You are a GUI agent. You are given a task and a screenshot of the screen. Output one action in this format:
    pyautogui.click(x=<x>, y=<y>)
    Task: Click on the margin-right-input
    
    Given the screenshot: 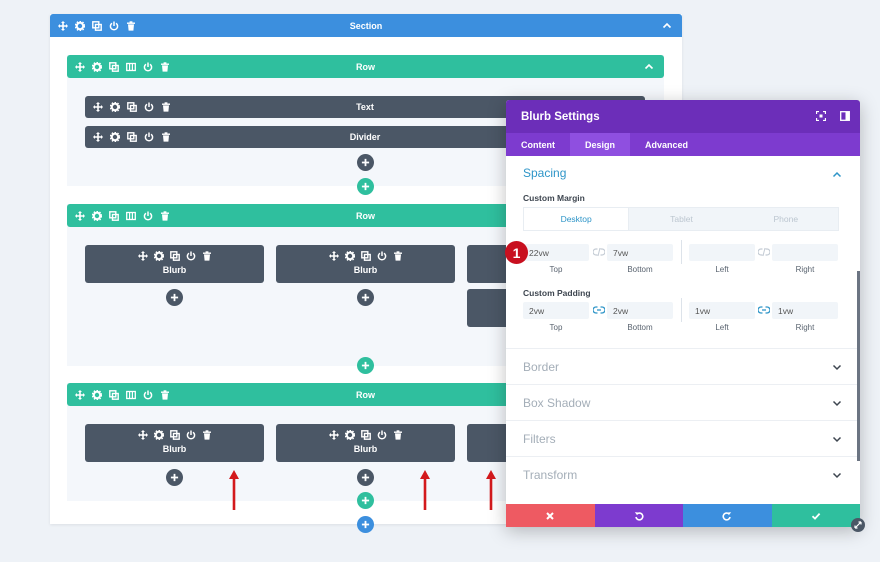 What is the action you would take?
    pyautogui.click(x=805, y=252)
    